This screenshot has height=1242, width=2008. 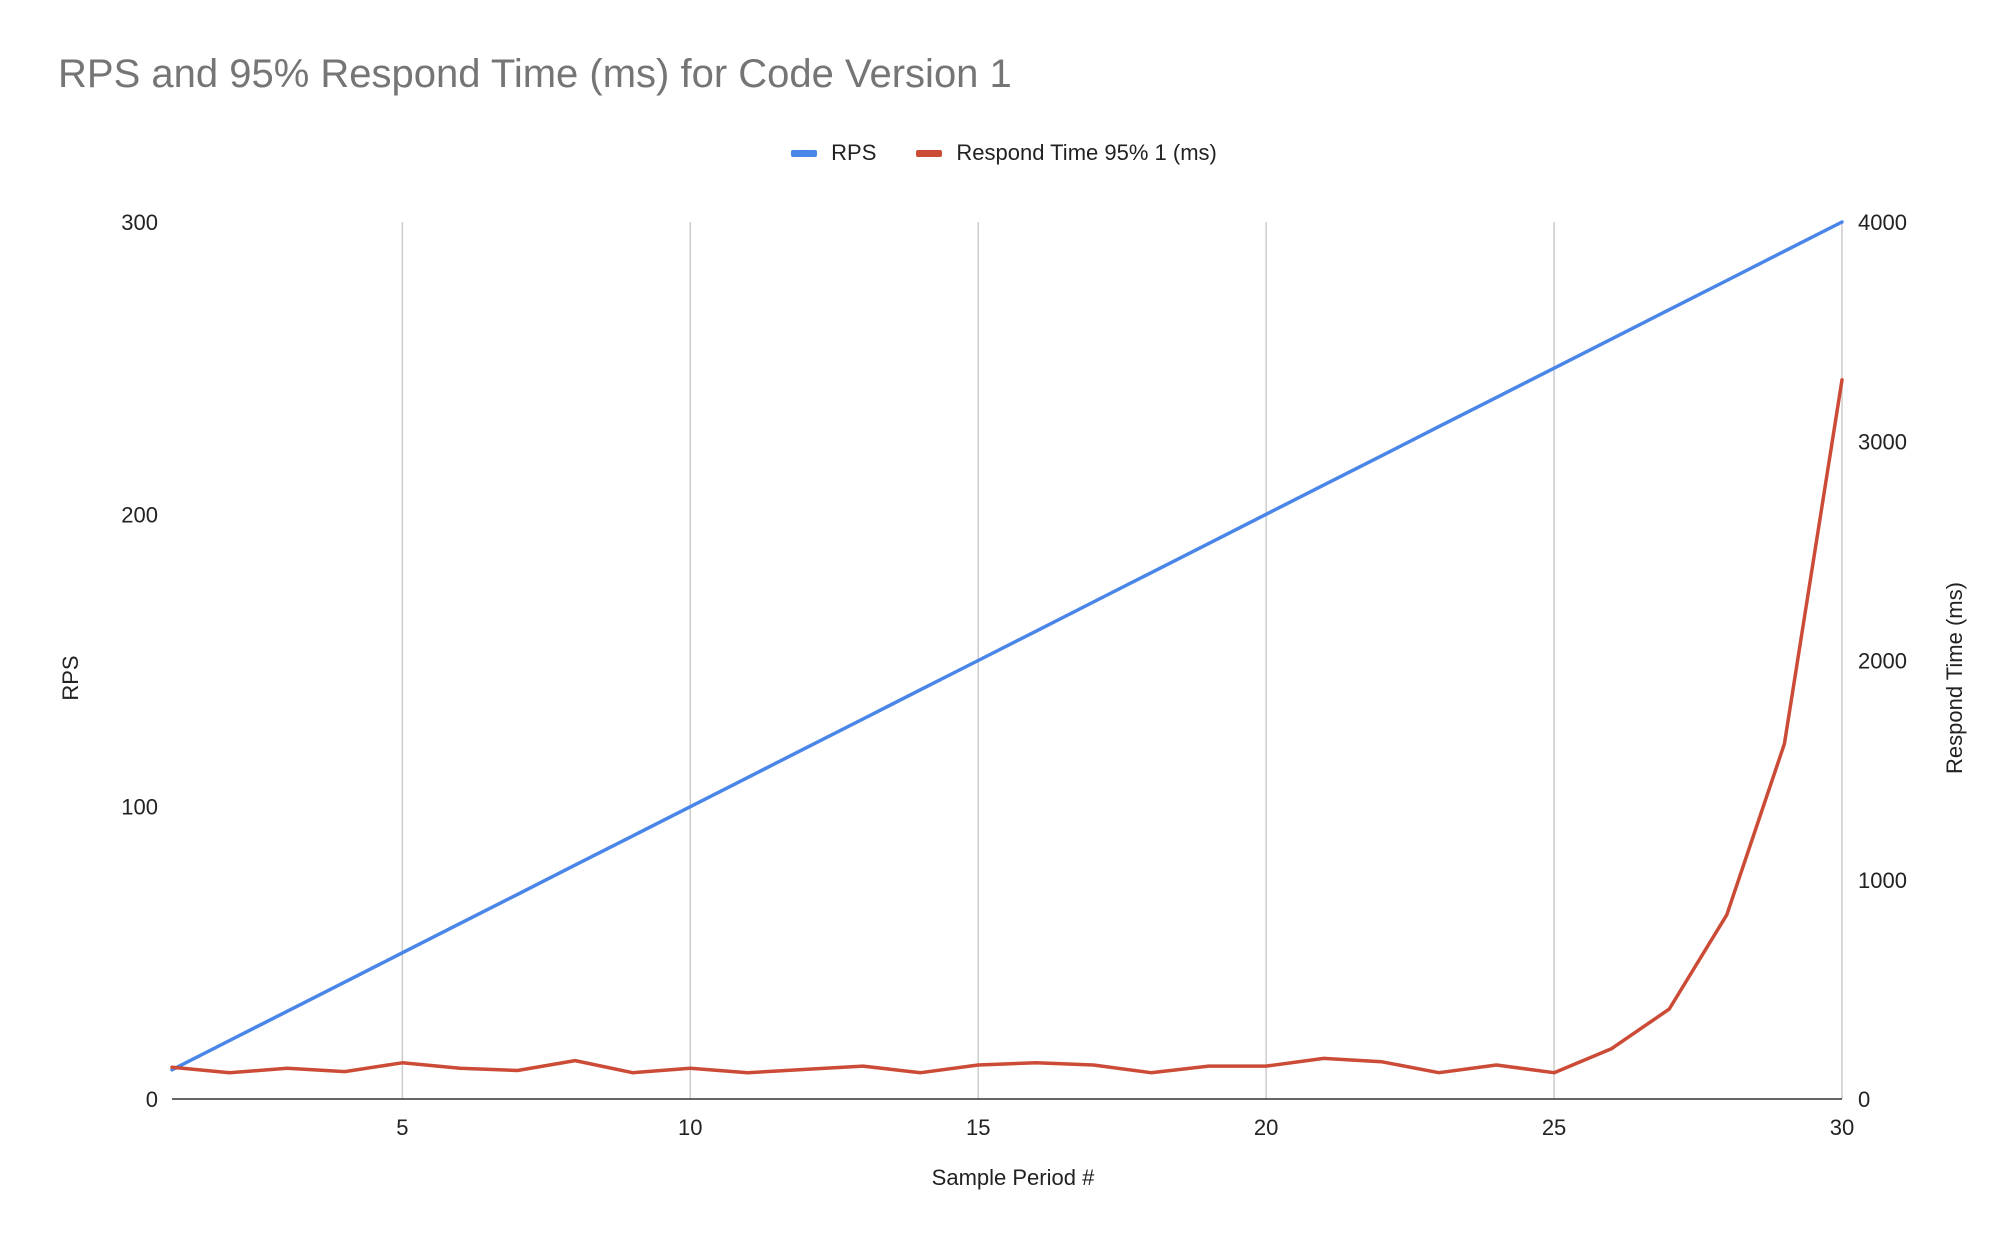 What do you see at coordinates (402, 1127) in the screenshot?
I see `x-tick-label-5: 5` at bounding box center [402, 1127].